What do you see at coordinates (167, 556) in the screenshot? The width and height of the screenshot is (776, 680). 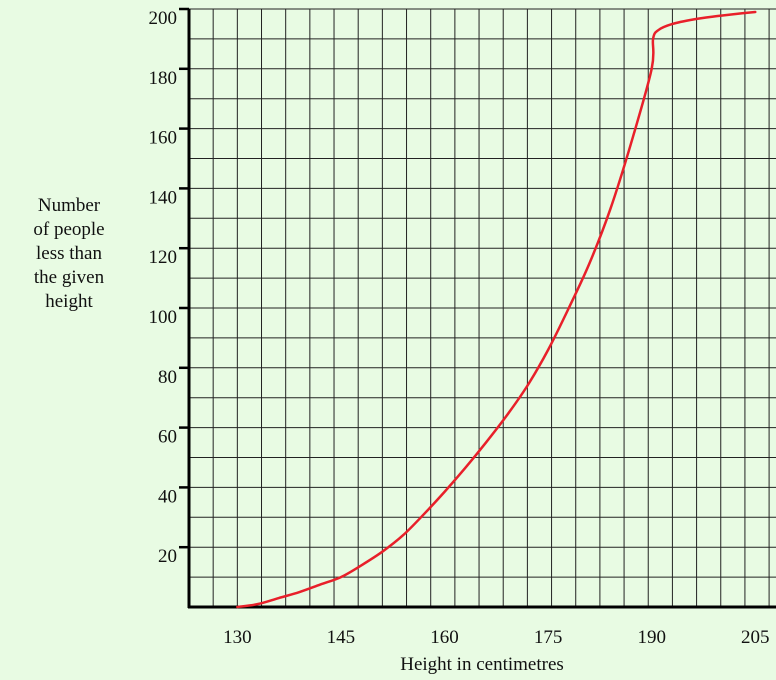 I see `y-tick-label: 20` at bounding box center [167, 556].